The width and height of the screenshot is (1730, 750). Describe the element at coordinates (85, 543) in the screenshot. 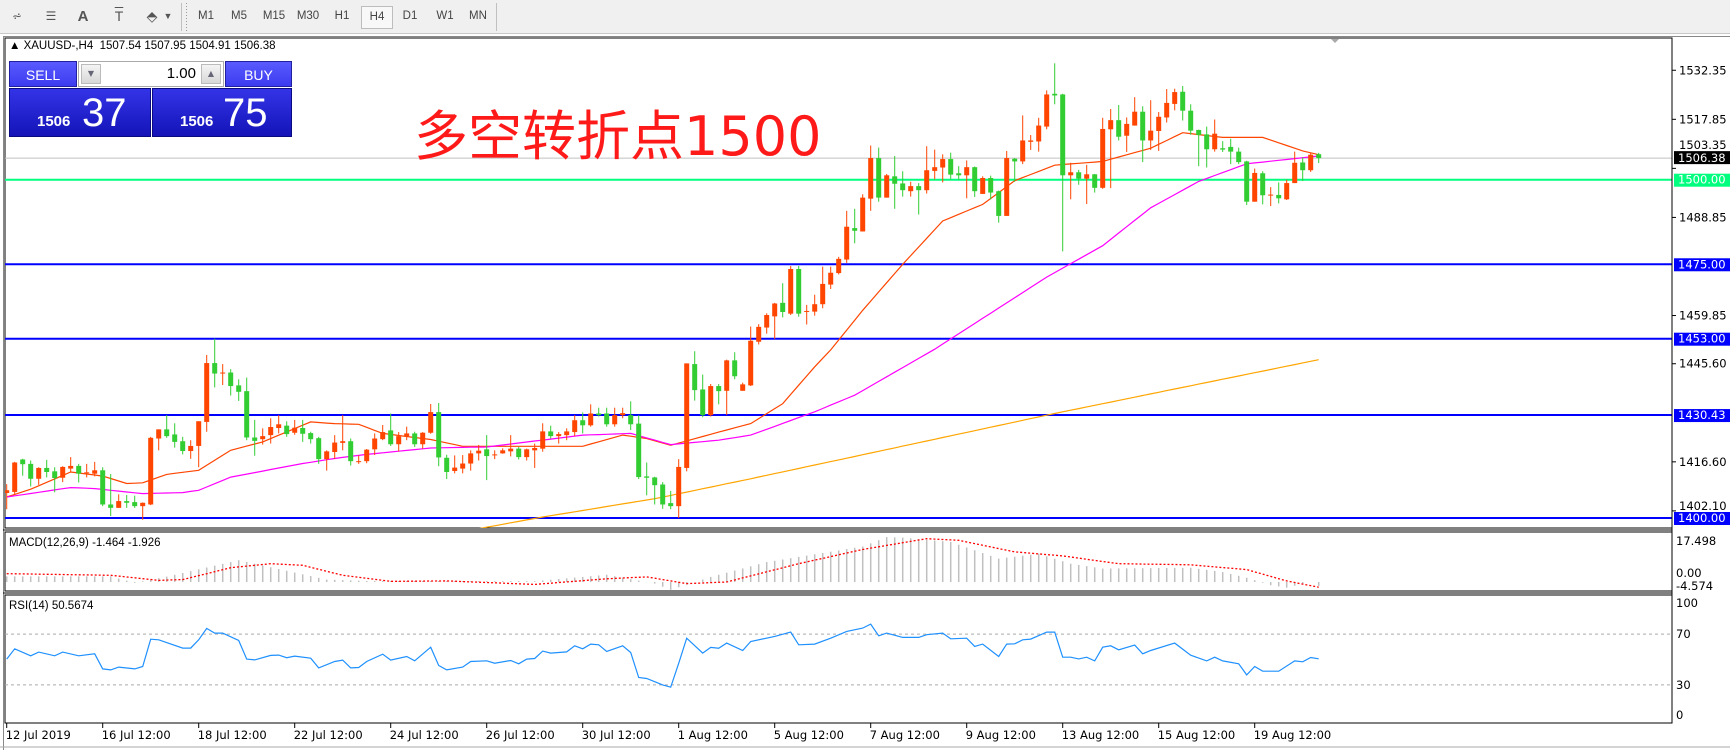

I see `macd-label: MACD(12,26,9) -1.464 -1.926` at that location.